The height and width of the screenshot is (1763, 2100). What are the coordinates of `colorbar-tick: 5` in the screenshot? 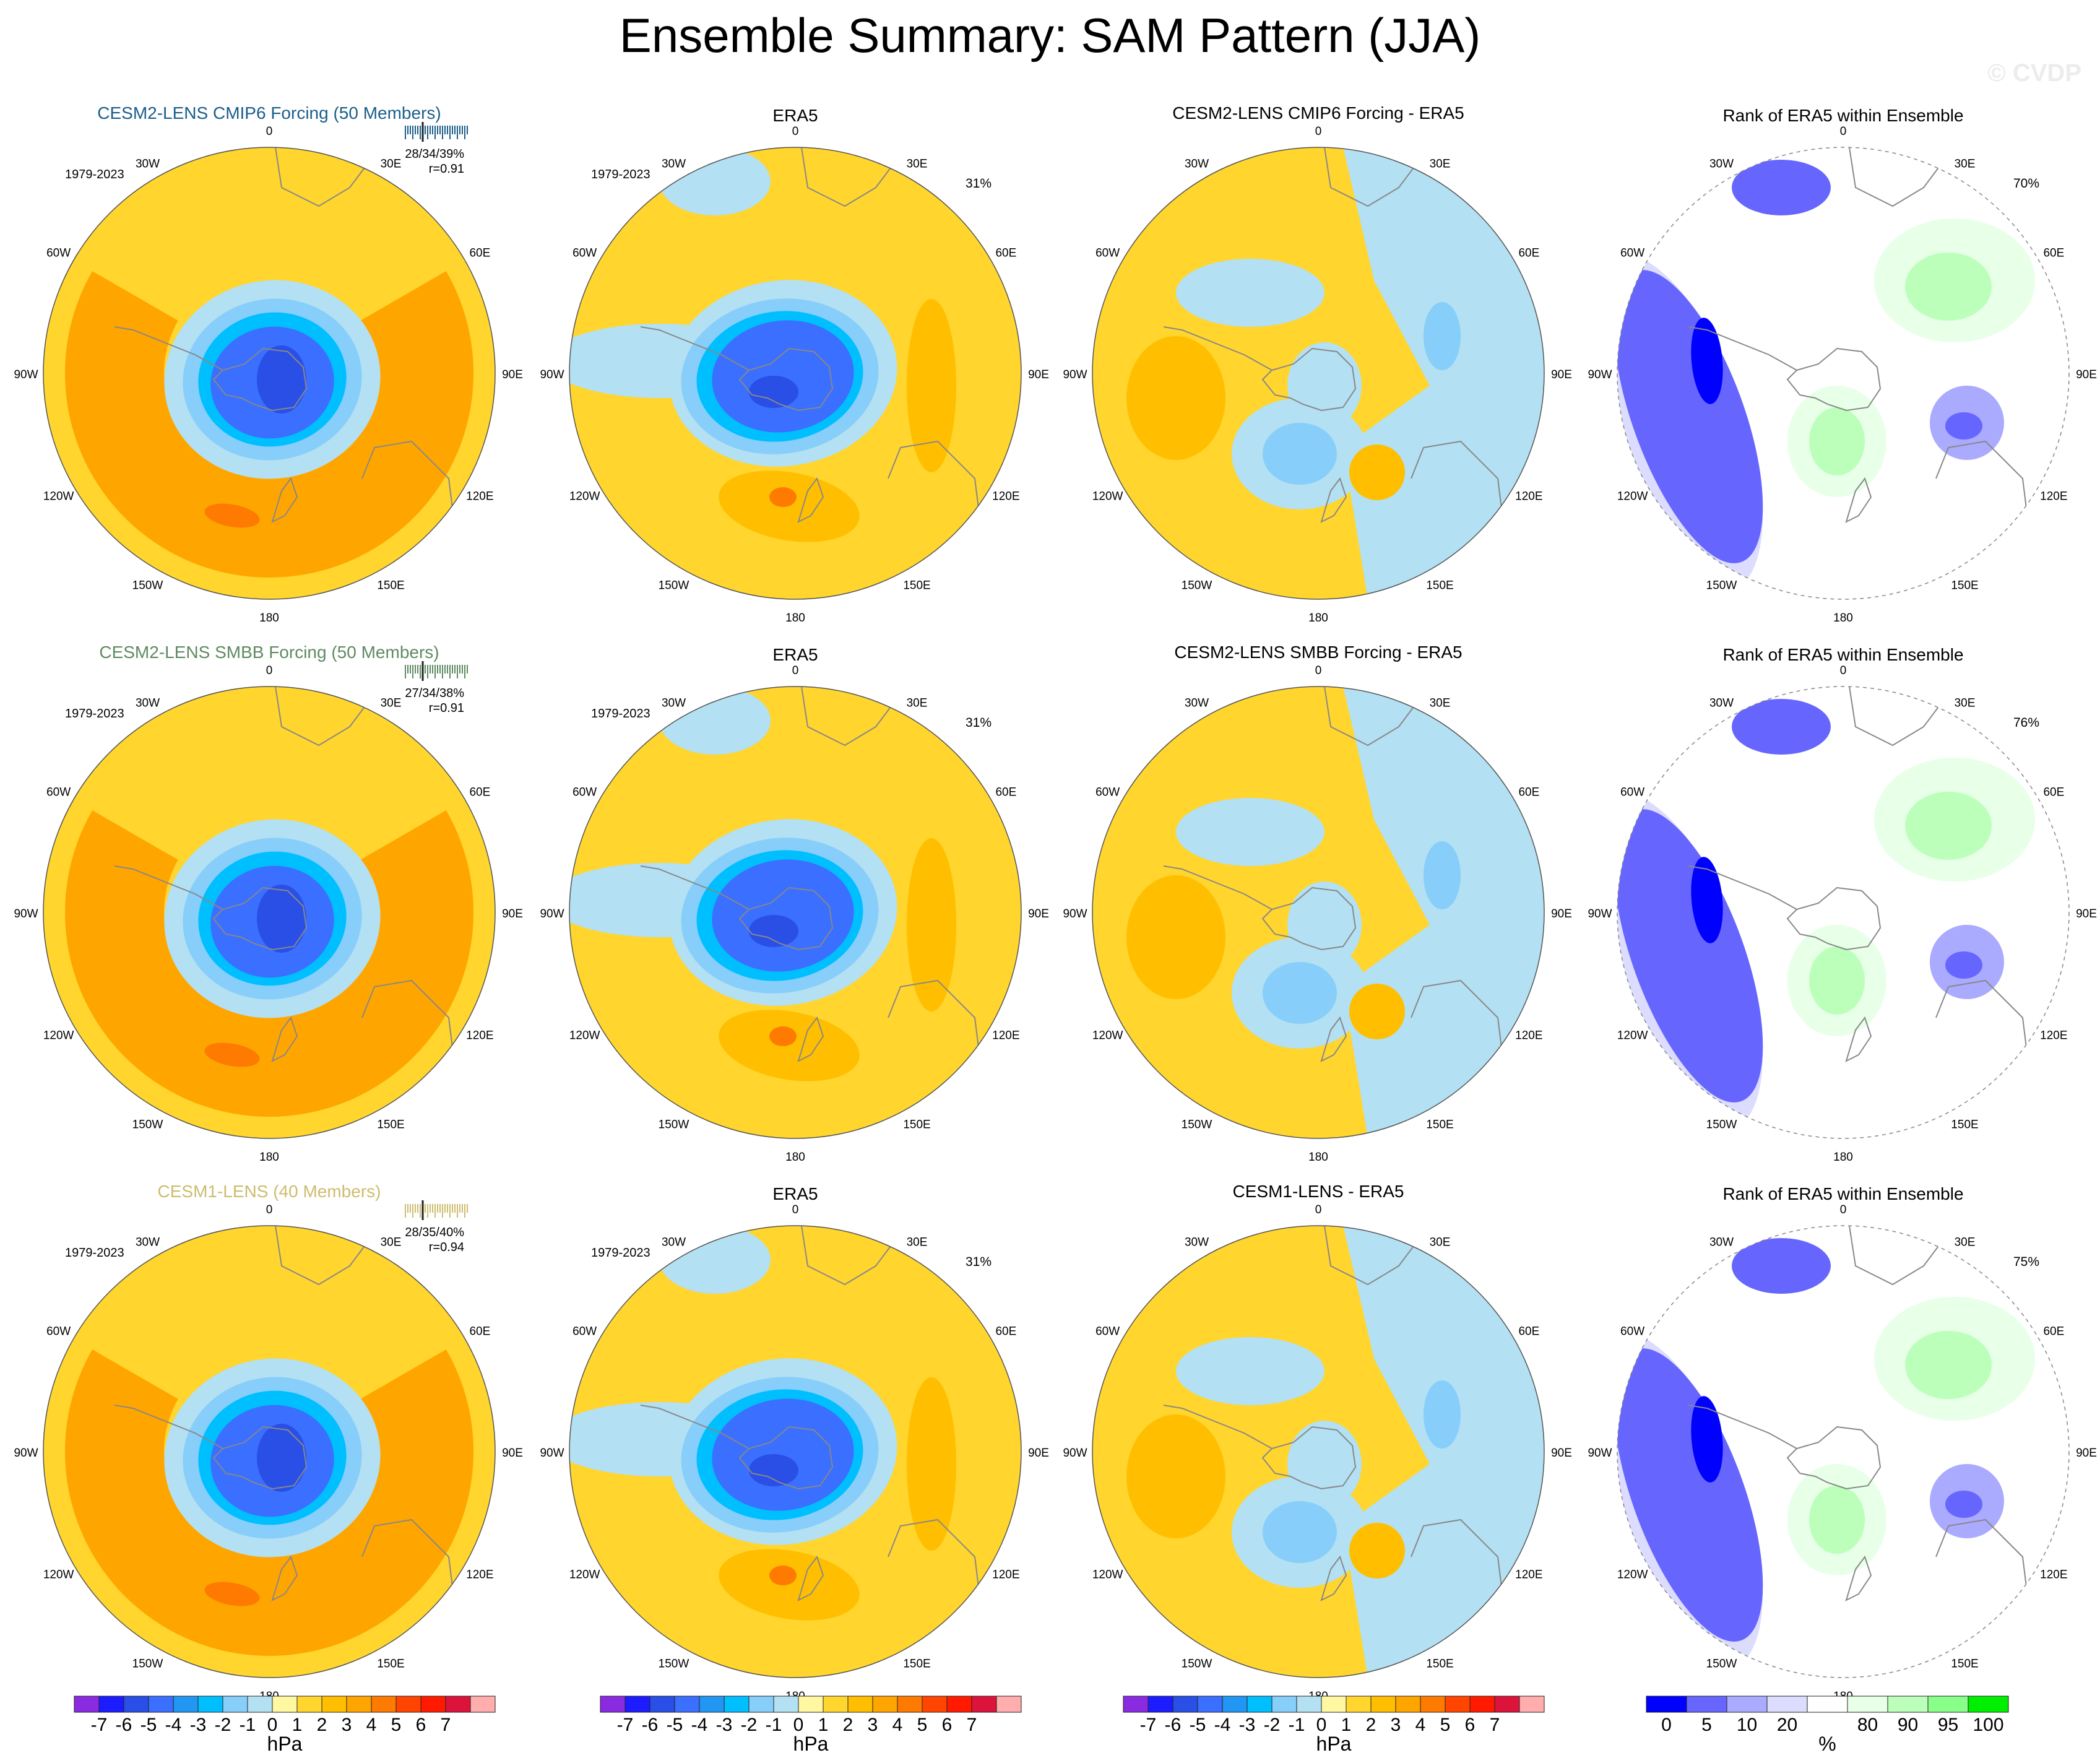 It's located at (1706, 1725).